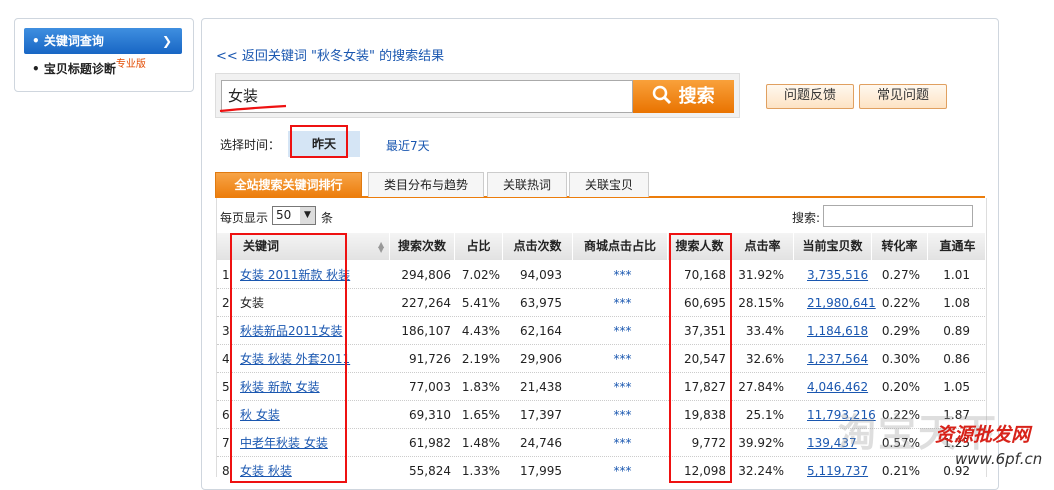  Describe the element at coordinates (244, 218) in the screenshot. I see `page-size-label: 每页显示` at that location.